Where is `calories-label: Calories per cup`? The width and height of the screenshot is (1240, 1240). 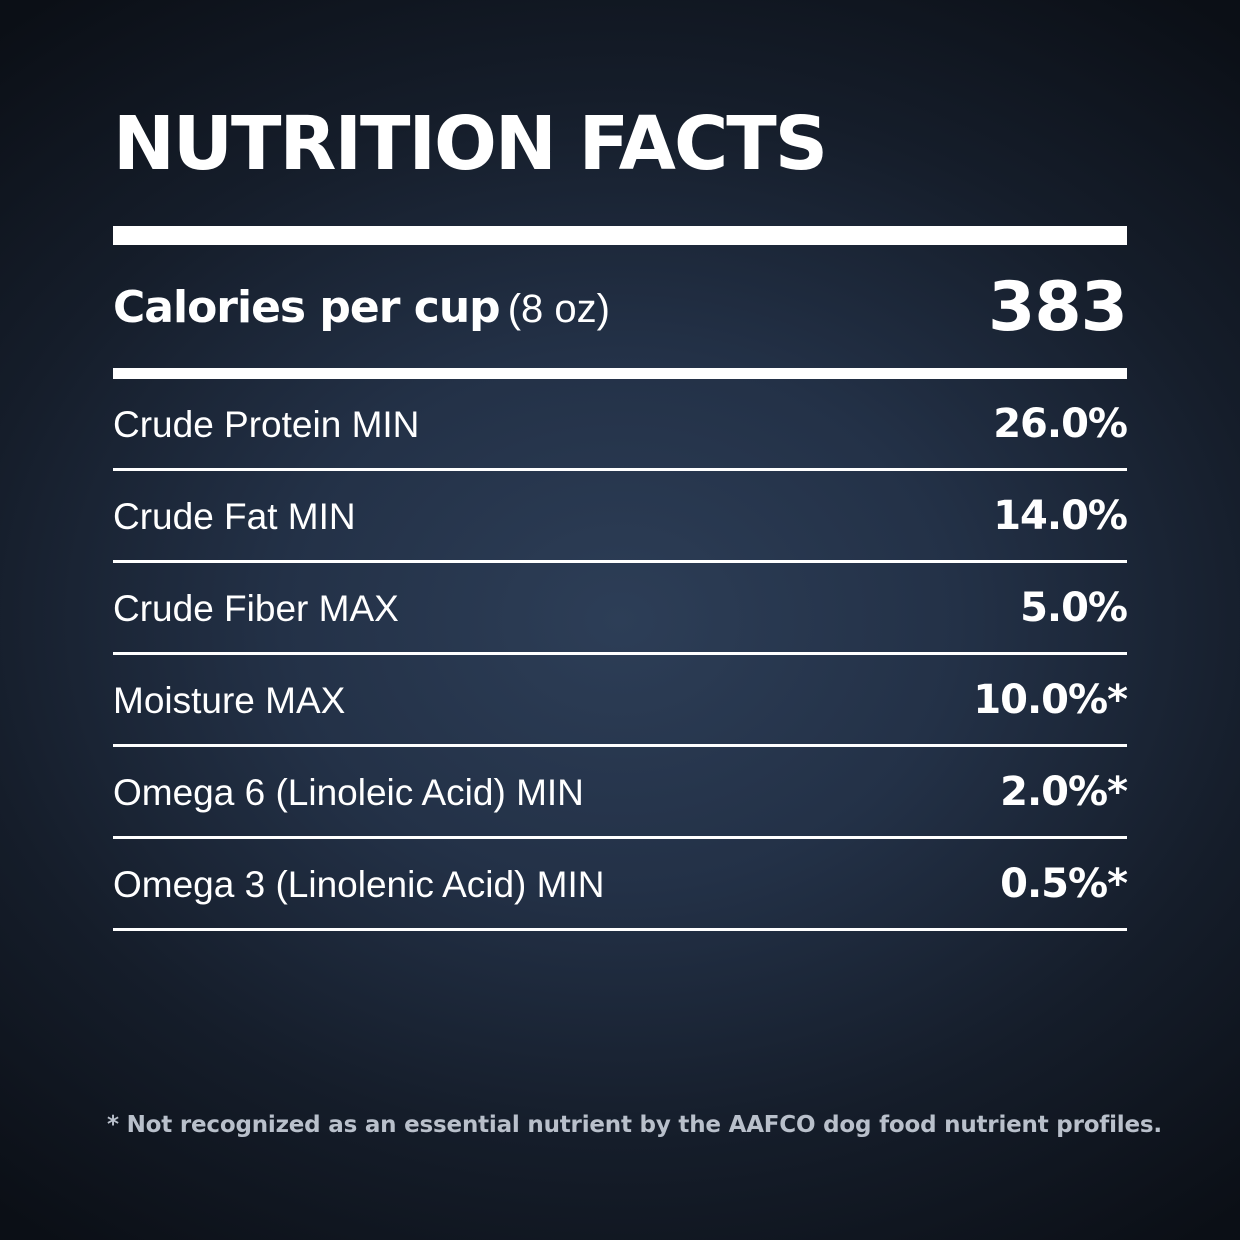 calories-label: Calories per cup is located at coordinates (307, 307).